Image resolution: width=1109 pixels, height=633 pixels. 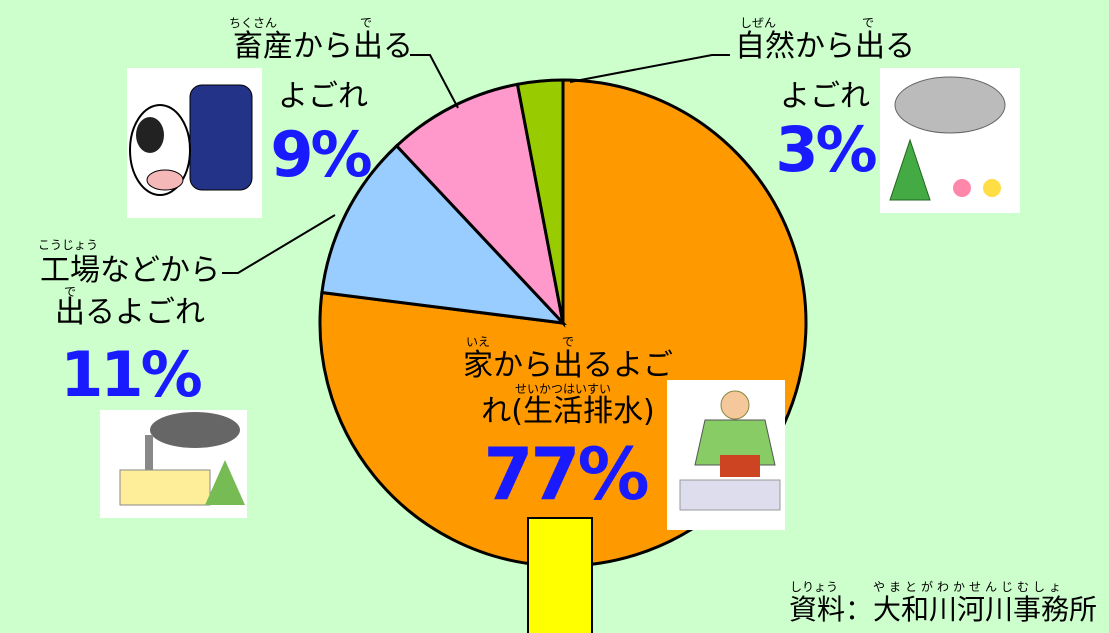 What do you see at coordinates (560, 575) in the screenshot?
I see `marker-bar` at bounding box center [560, 575].